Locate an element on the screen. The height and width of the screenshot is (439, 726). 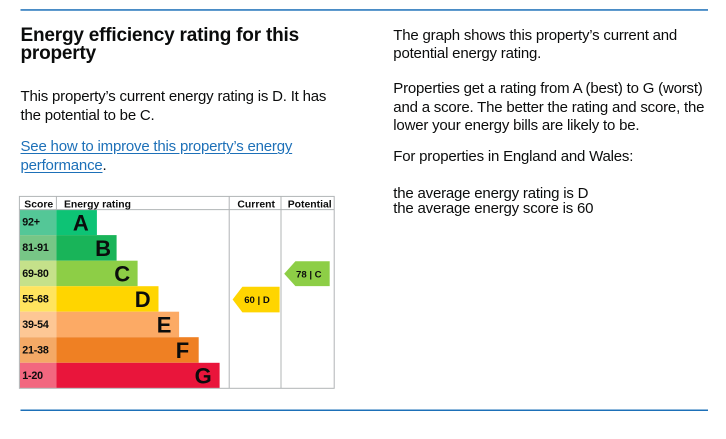
svg-text: E is located at coordinates (164, 325).